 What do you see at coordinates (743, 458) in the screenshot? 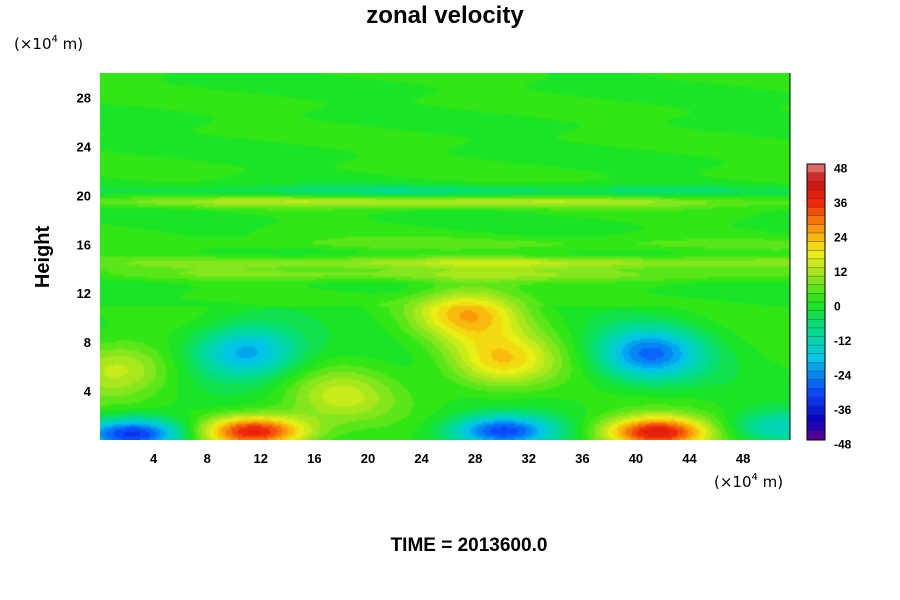
I see `x-tick-label: 48` at bounding box center [743, 458].